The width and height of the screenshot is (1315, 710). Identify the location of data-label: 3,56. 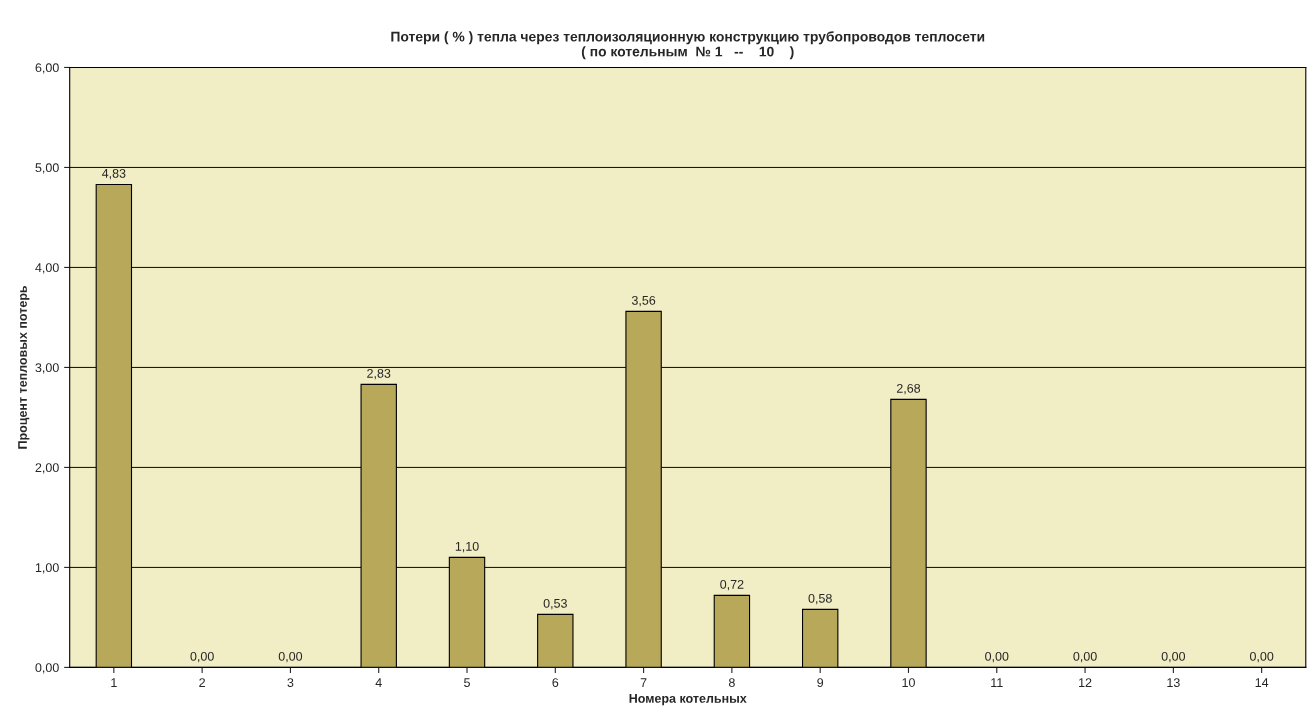
(643, 301).